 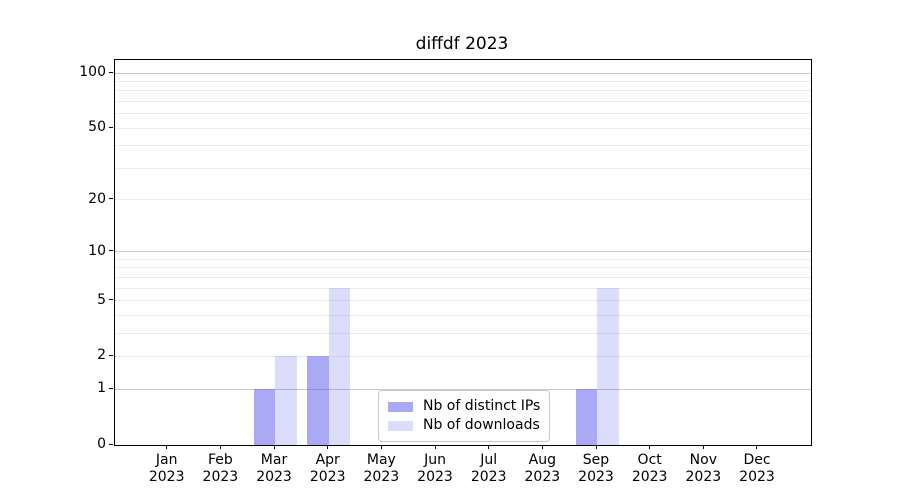 I want to click on y-tick-label: 20, so click(x=97, y=198).